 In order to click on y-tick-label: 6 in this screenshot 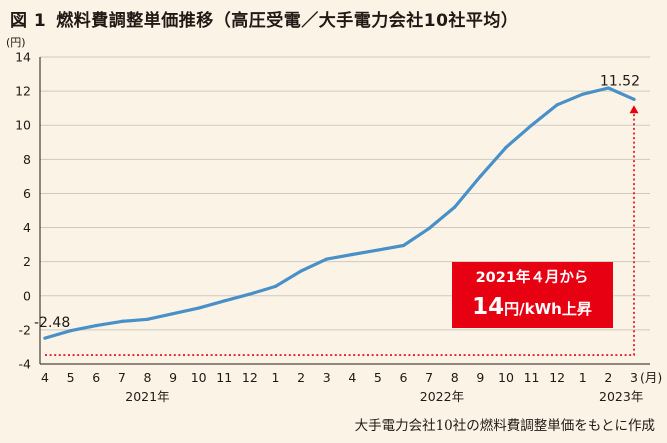, I will do `click(27, 193)`.